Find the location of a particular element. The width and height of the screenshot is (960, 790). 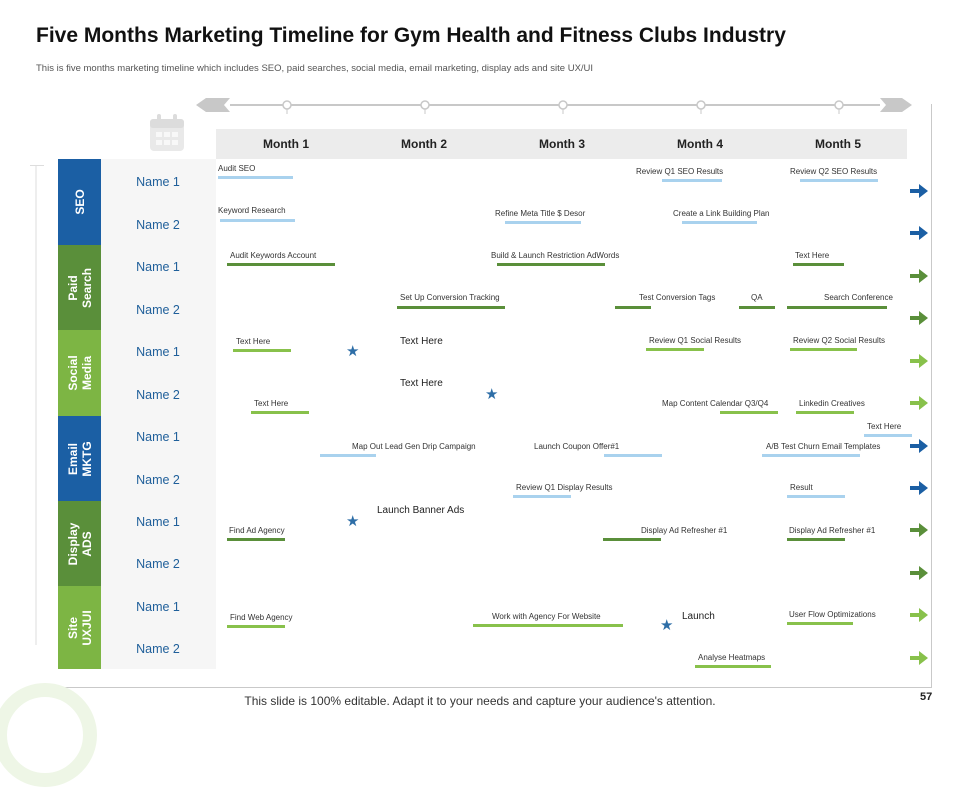

category-social-media: Social Media is located at coordinates (79, 373).